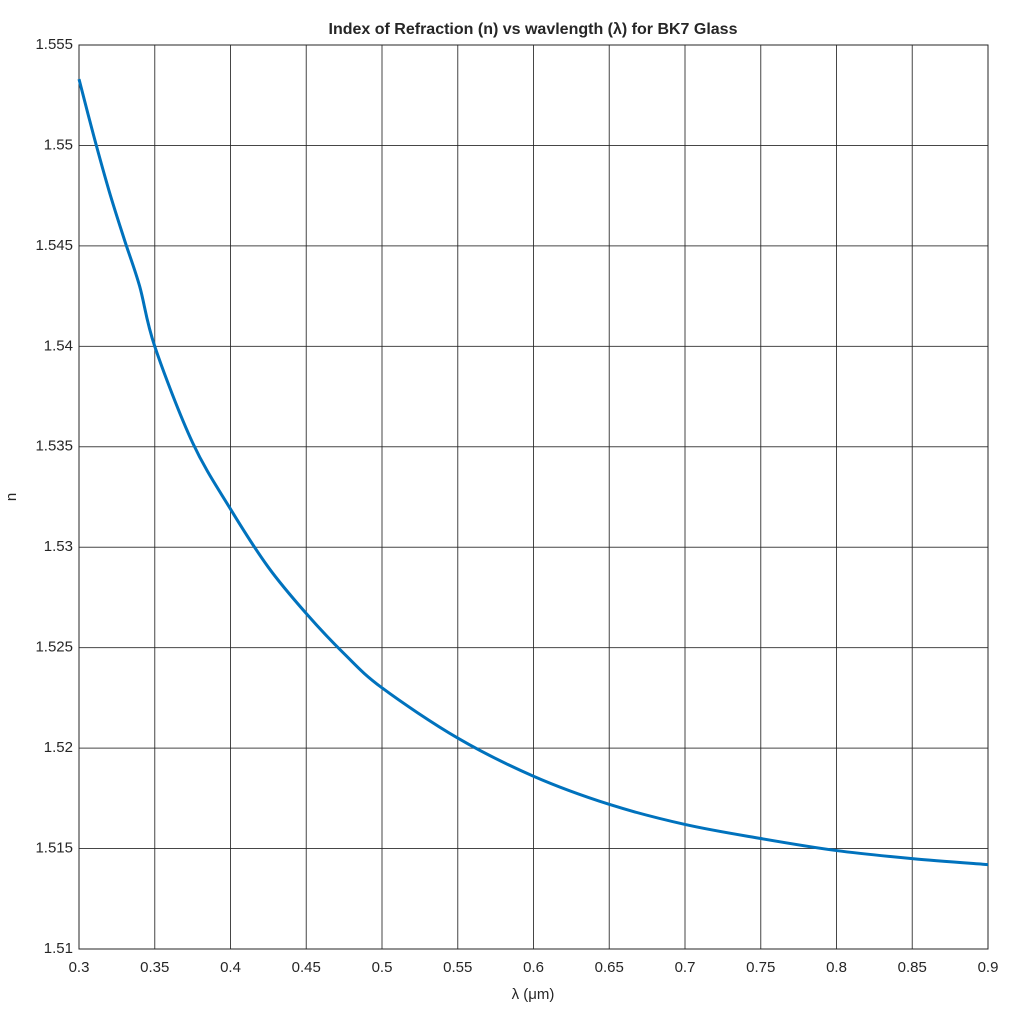 The width and height of the screenshot is (1024, 1009). What do you see at coordinates (11, 497) in the screenshot?
I see `y-axis-label: n` at bounding box center [11, 497].